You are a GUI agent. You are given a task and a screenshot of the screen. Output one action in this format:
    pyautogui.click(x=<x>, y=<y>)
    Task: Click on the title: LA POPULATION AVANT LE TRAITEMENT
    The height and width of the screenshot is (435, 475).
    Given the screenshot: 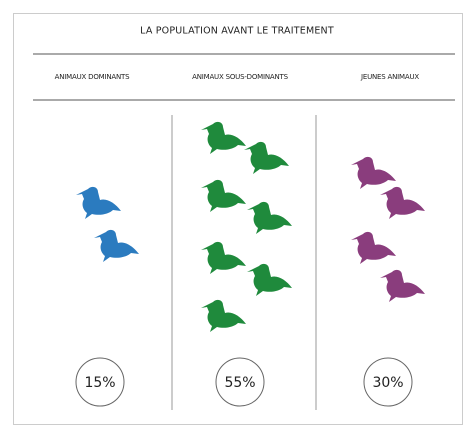 What is the action you would take?
    pyautogui.click(x=237, y=31)
    